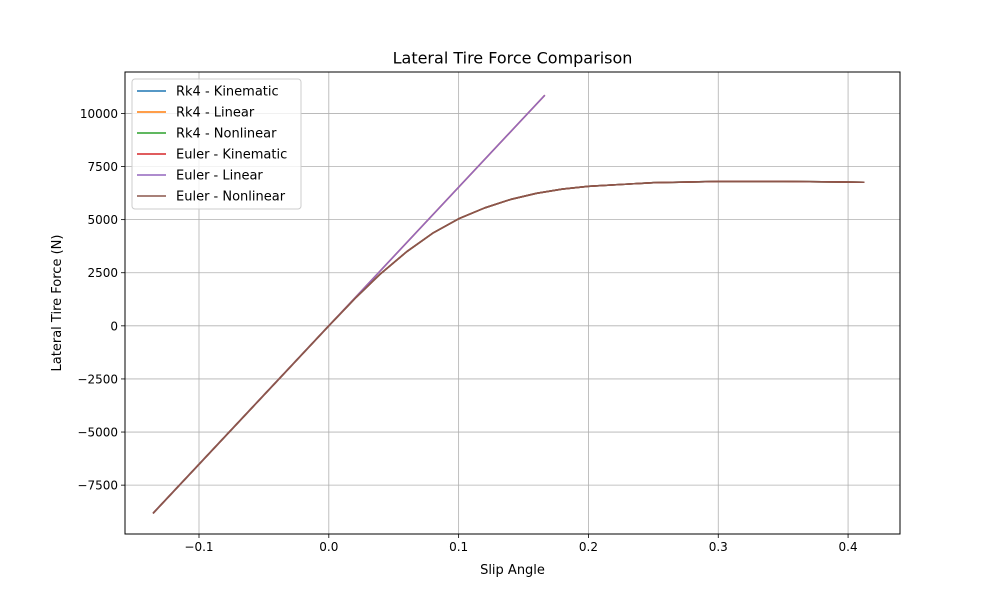 The height and width of the screenshot is (600, 1000). What do you see at coordinates (513, 58) in the screenshot?
I see `chart-title: Lateral Tire Force Comparison` at bounding box center [513, 58].